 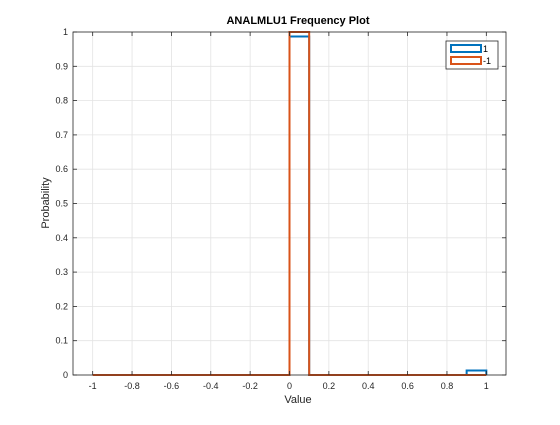 What do you see at coordinates (487, 61) in the screenshot?
I see `legend-label-2: -1` at bounding box center [487, 61].